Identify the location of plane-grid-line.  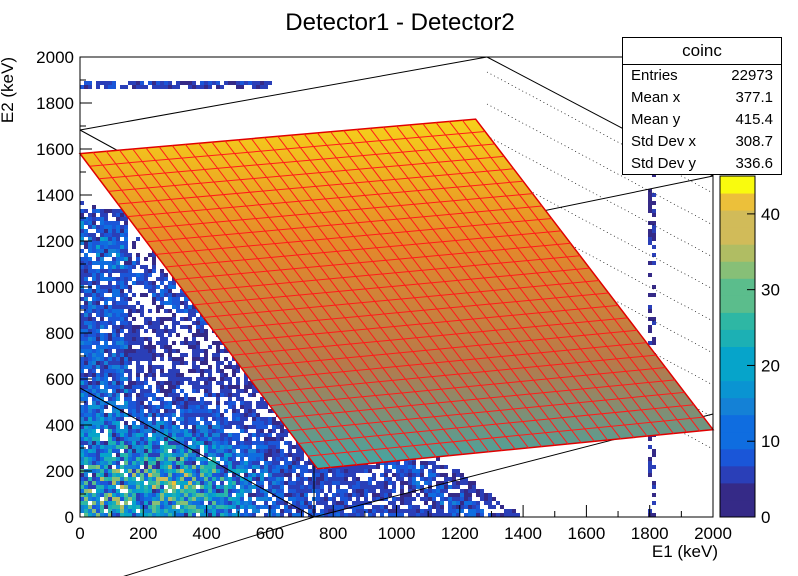
(439, 349).